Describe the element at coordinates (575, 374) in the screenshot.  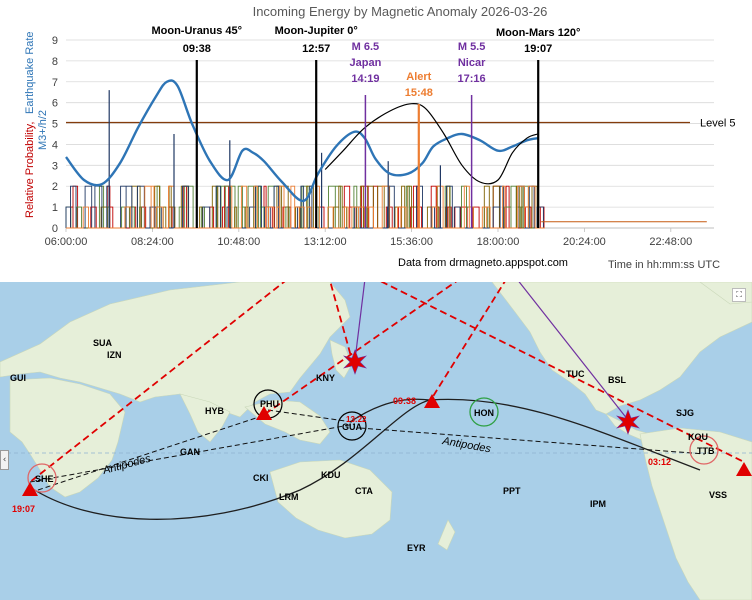
I see `label-tuc: TUC` at that location.